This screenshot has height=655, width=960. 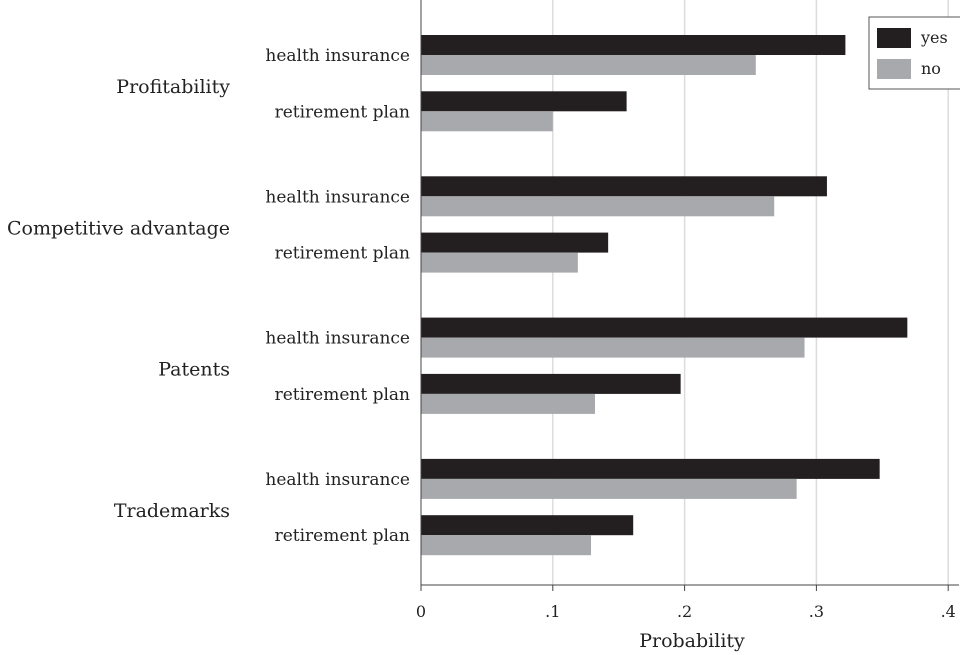 What do you see at coordinates (948, 611) in the screenshot?
I see `x-tick-label: .4` at bounding box center [948, 611].